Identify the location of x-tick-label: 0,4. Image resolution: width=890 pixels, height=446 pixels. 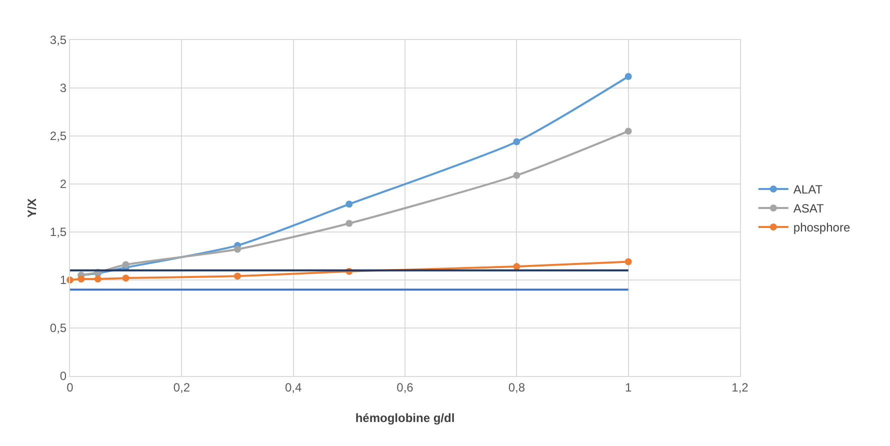
(293, 387).